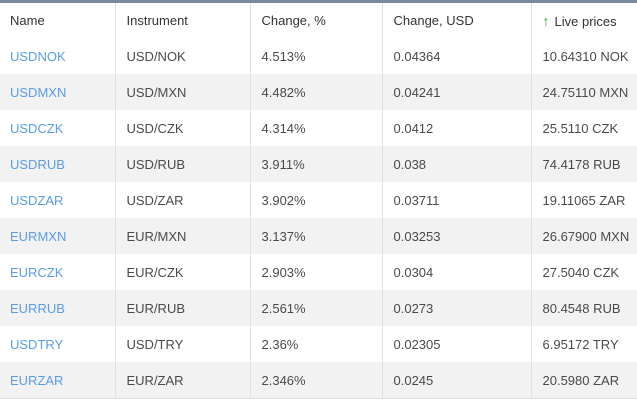 The height and width of the screenshot is (404, 637). What do you see at coordinates (456, 20) in the screenshot?
I see `column-header-change-usd: Change, USD` at bounding box center [456, 20].